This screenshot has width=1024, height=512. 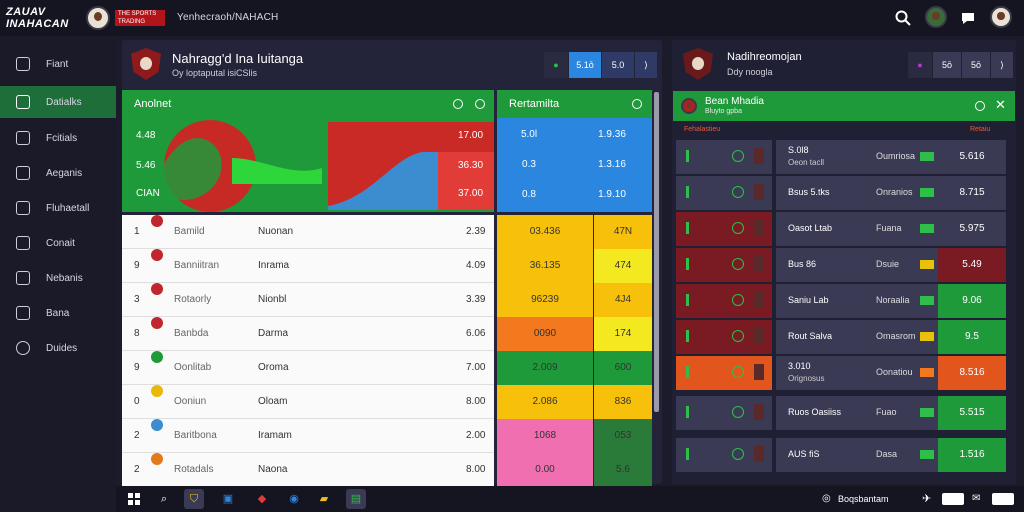 What do you see at coordinates (308, 368) in the screenshot?
I see `table-row: 9 Oonlitab Oroma 7.00` at bounding box center [308, 368].